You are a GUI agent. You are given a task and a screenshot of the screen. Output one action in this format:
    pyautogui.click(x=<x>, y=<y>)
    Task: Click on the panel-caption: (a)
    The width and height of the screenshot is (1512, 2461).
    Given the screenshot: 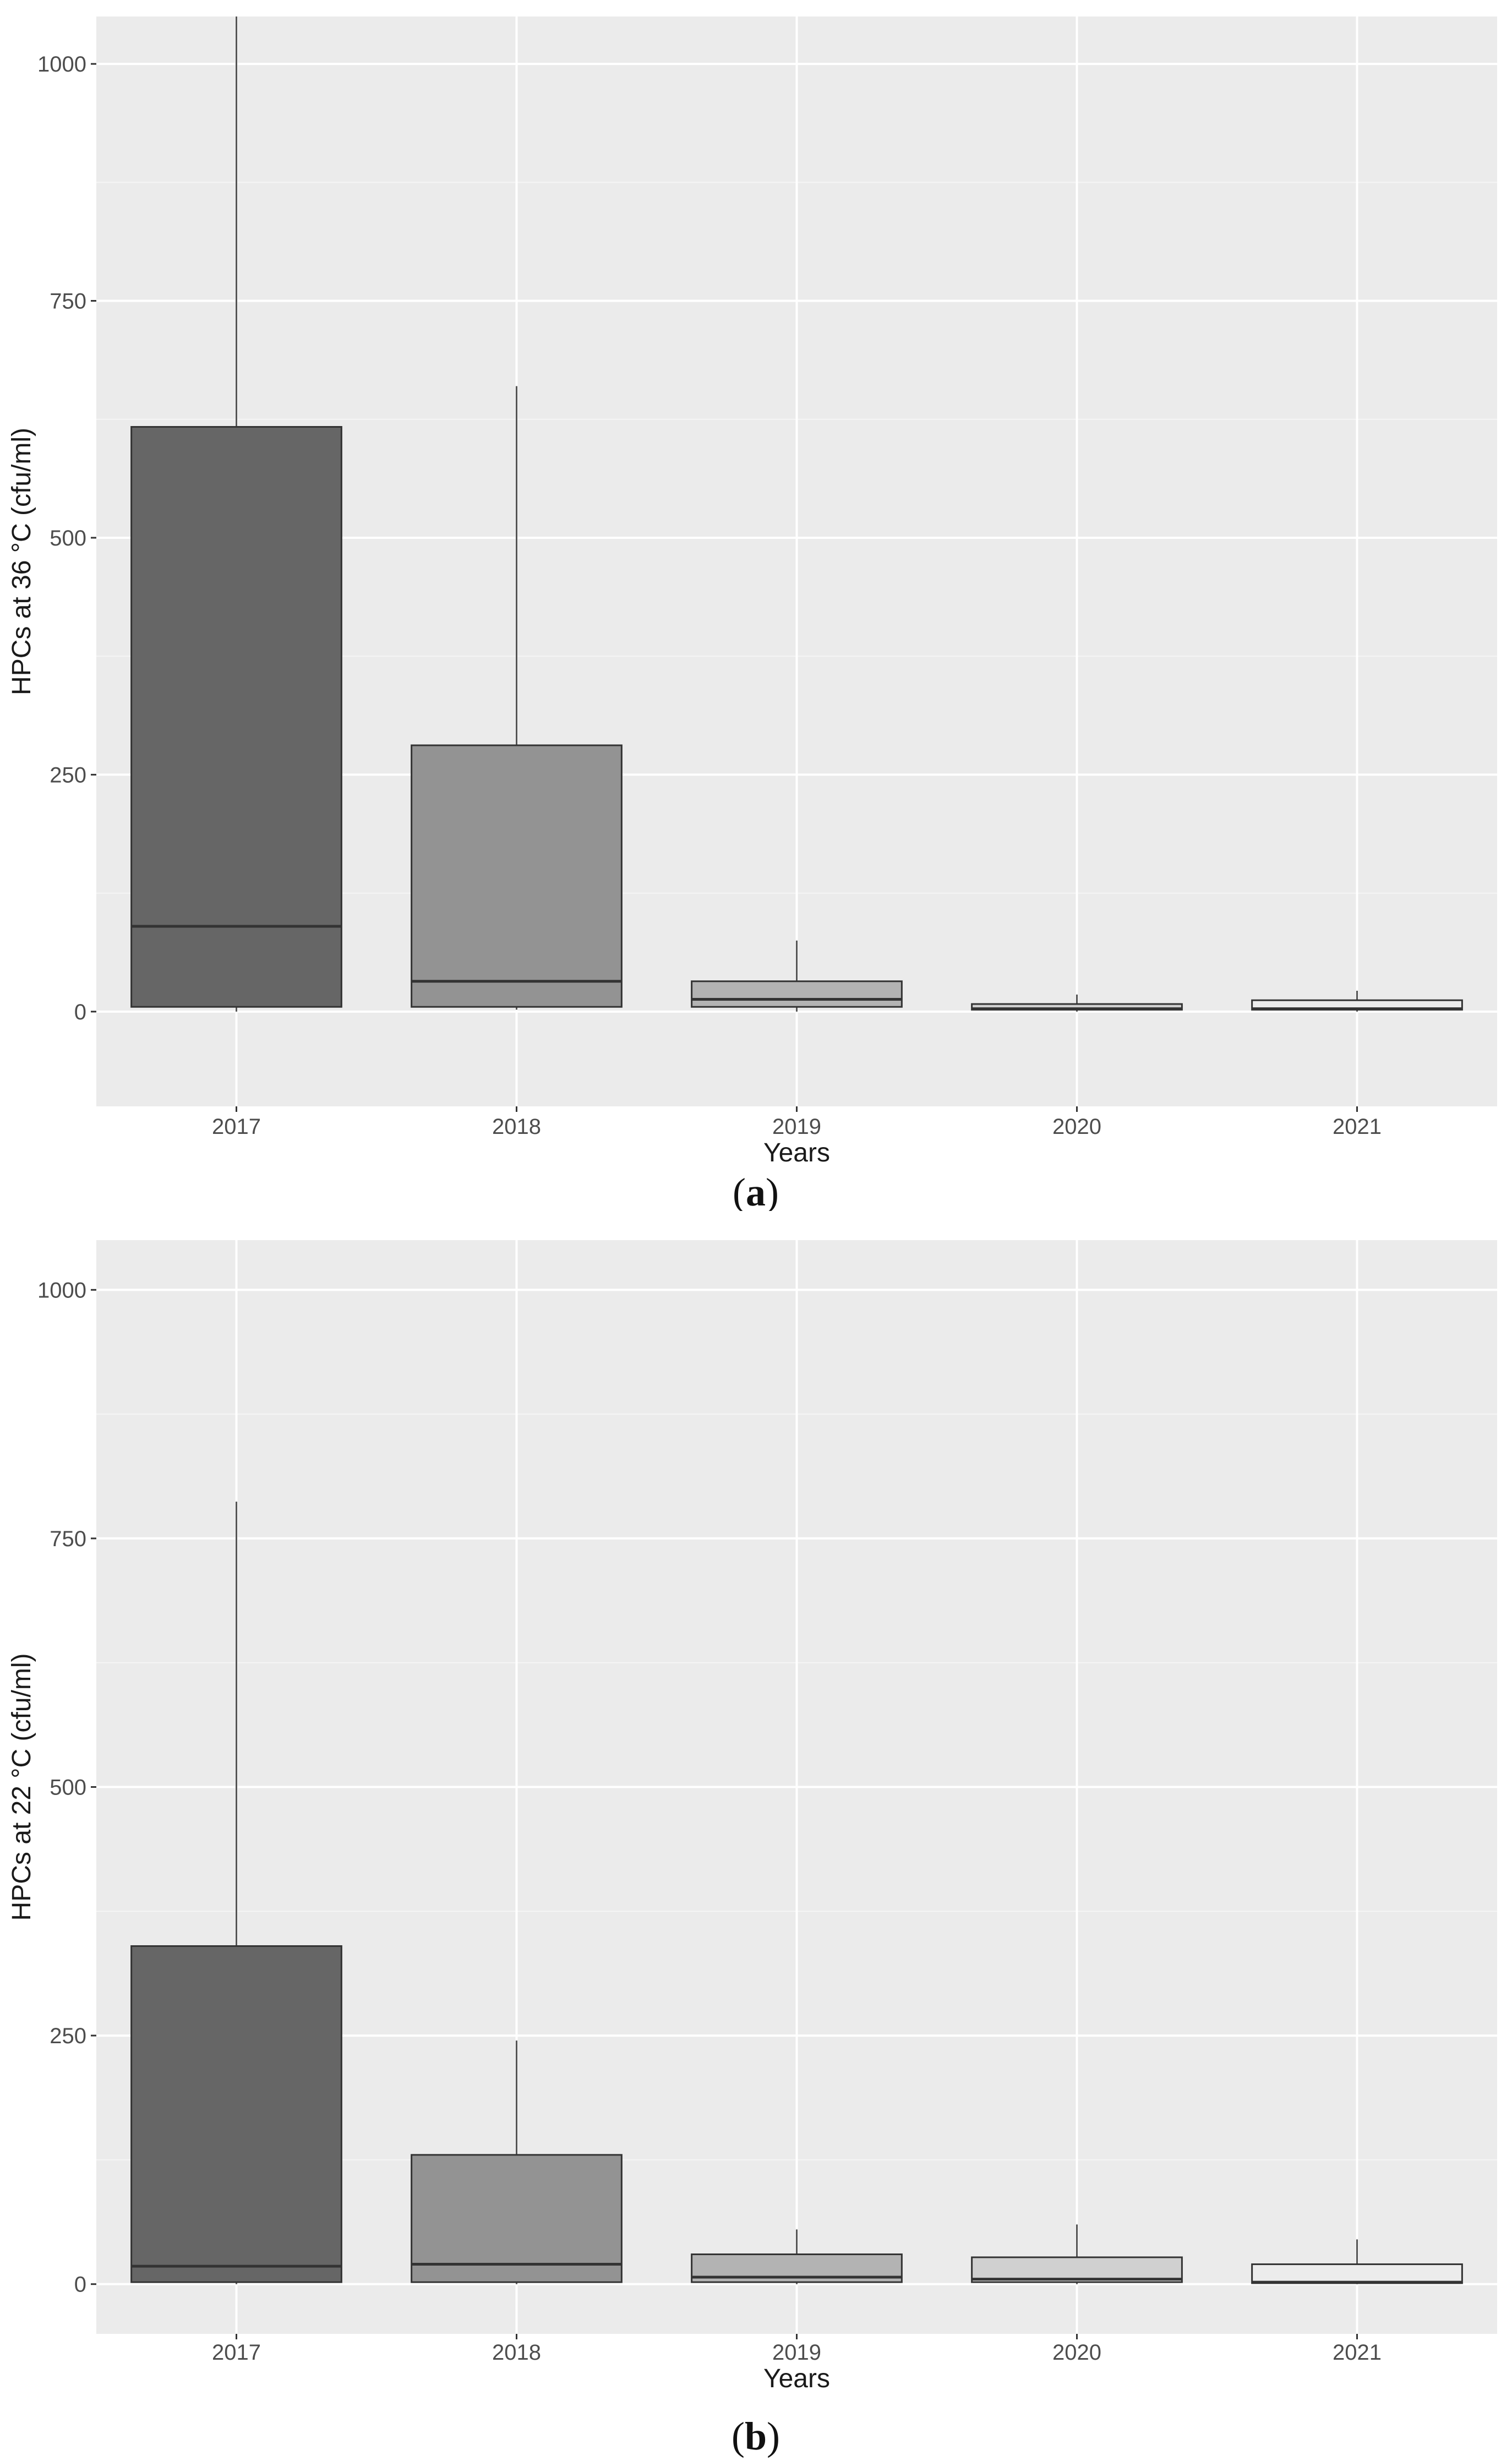 What is the action you would take?
    pyautogui.click(x=756, y=1191)
    